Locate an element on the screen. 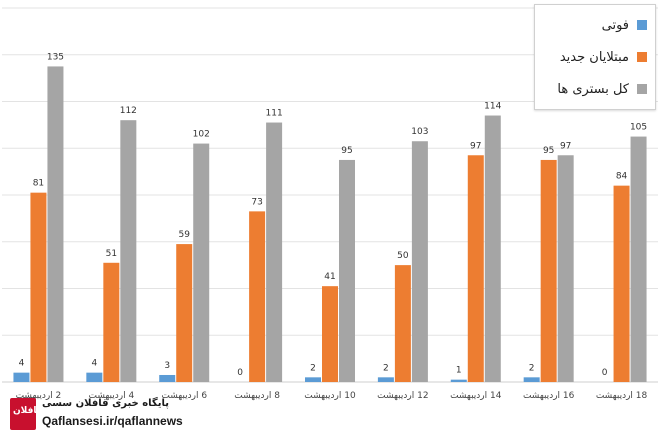  data-label-new-cases: 95 is located at coordinates (548, 151).